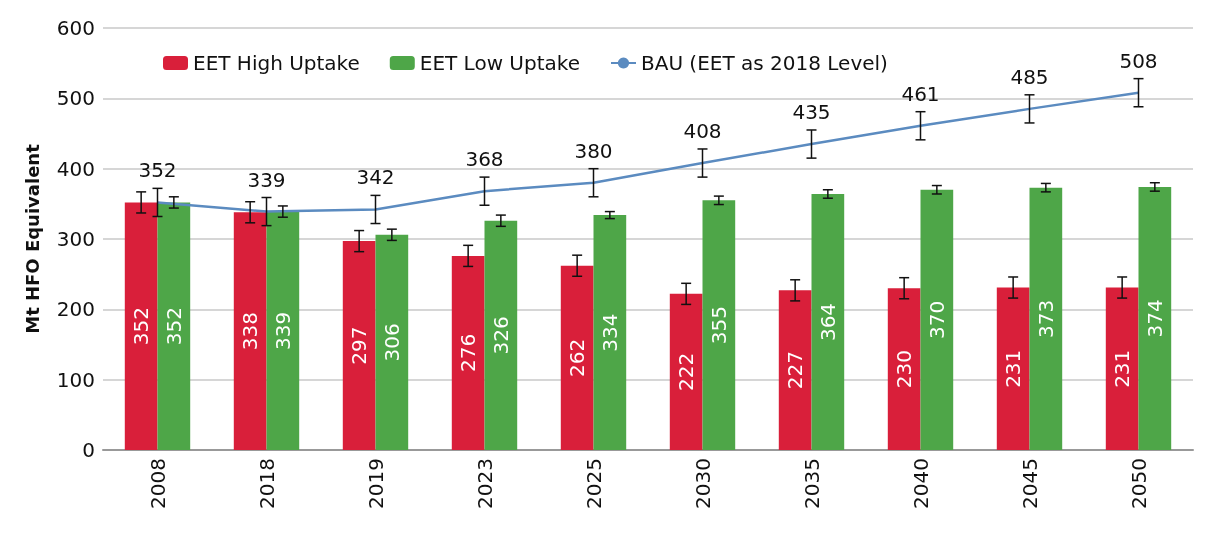 This screenshot has height=543, width=1221. I want to click on data-label: 297, so click(359, 345).